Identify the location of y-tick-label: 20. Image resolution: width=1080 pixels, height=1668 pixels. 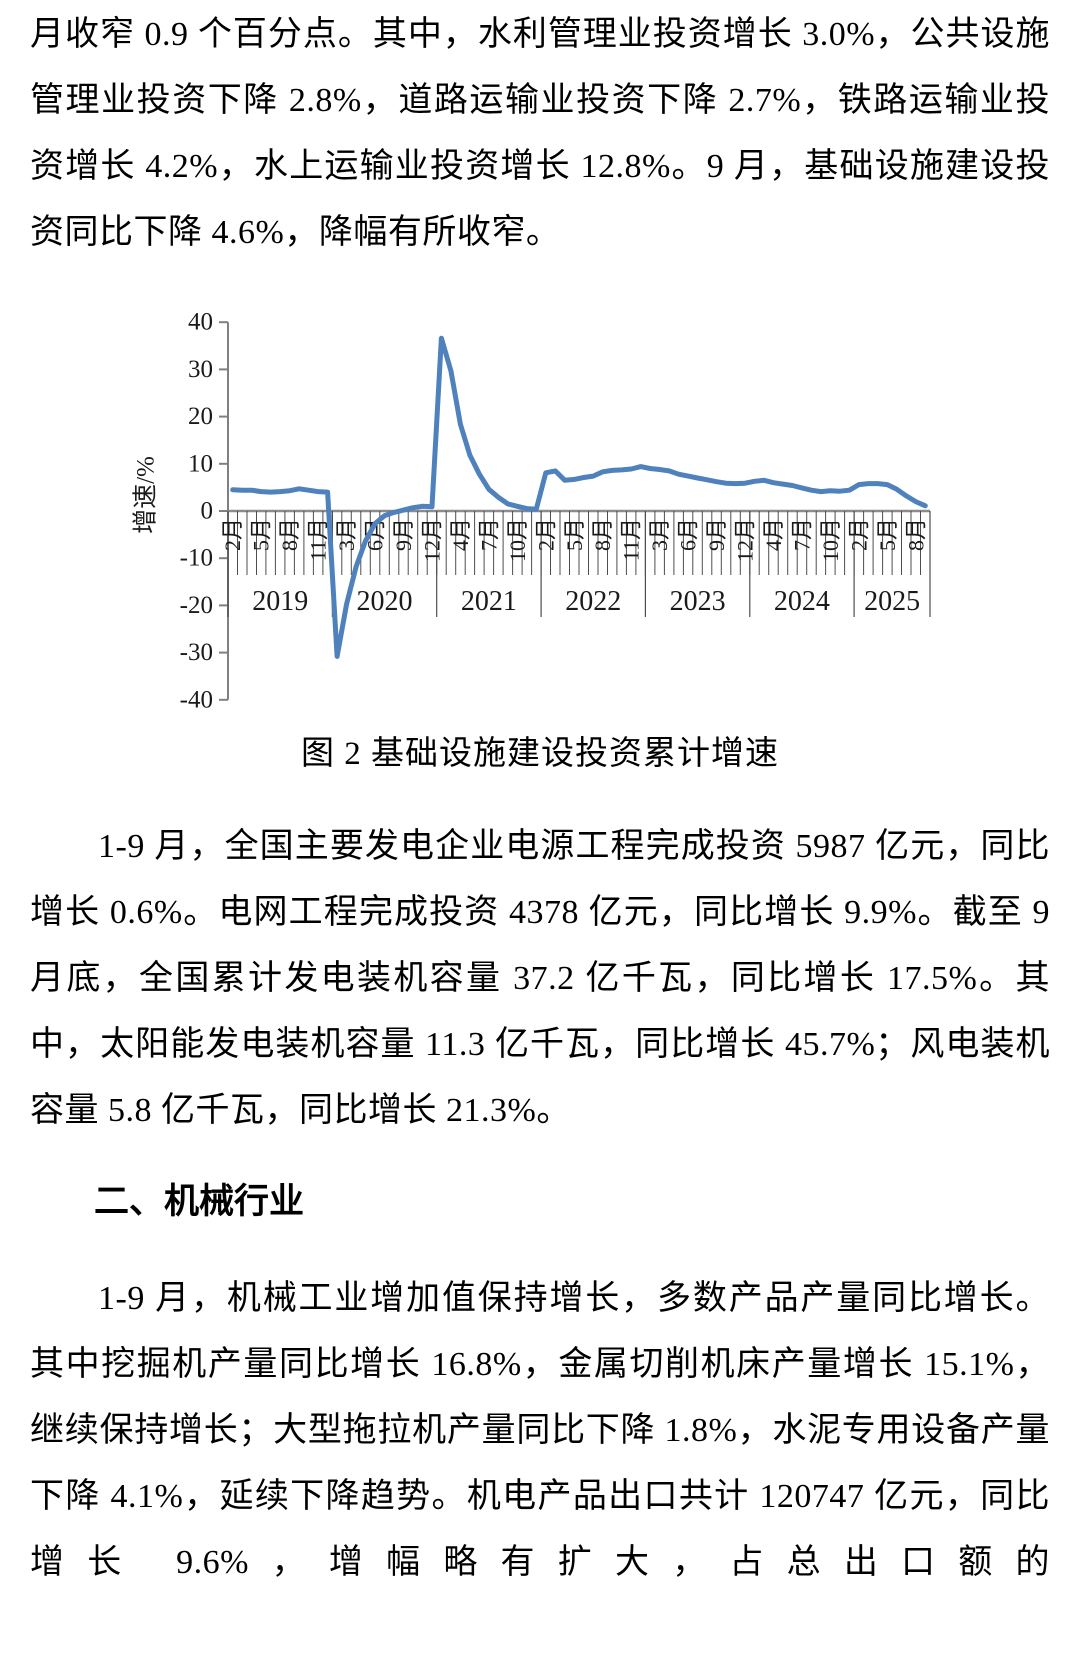
(200, 416).